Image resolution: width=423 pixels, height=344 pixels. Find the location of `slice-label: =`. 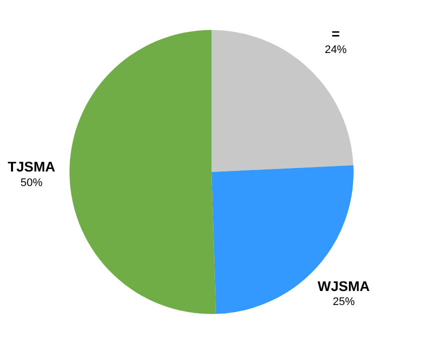

slice-label: = is located at coordinates (336, 34).